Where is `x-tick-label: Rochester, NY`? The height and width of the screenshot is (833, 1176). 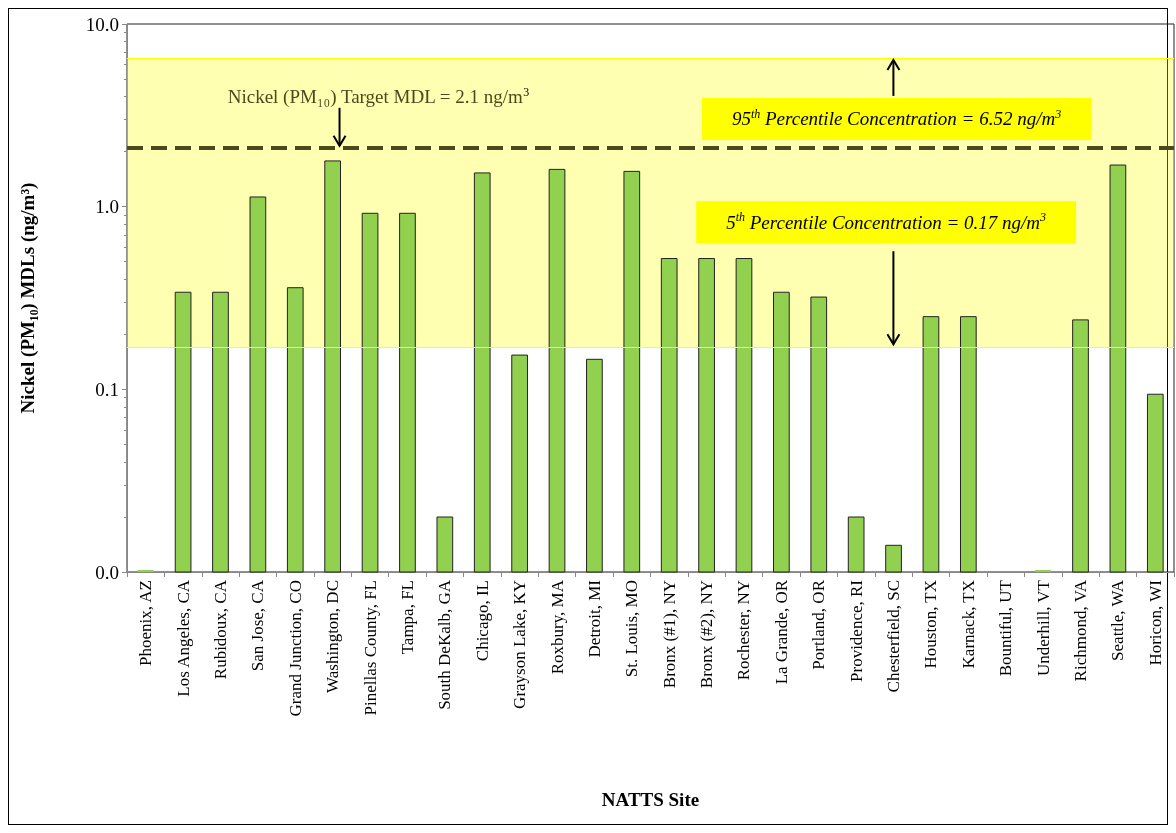 x-tick-label: Rochester, NY is located at coordinates (744, 630).